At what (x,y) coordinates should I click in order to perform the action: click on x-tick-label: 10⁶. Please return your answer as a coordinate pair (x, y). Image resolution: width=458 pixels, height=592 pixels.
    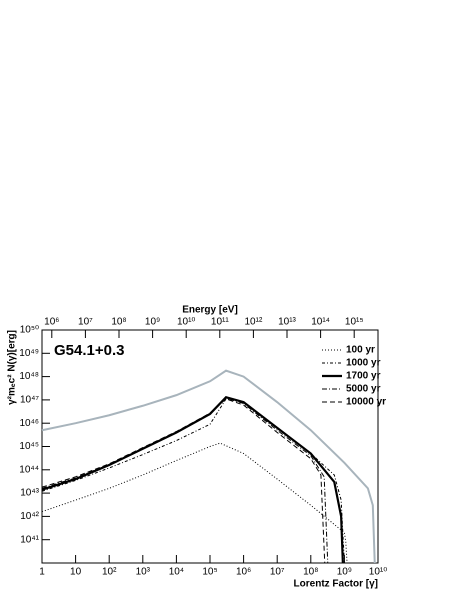
    Looking at the image, I should click on (243, 572).